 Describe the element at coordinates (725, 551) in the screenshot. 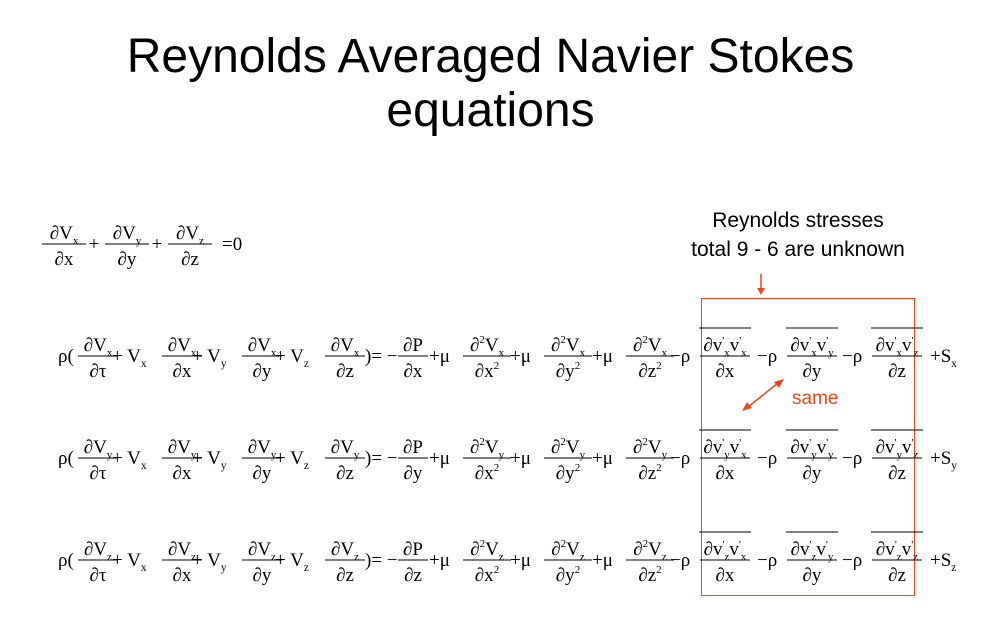

I see `numerator: ∂v'zv'x` at that location.